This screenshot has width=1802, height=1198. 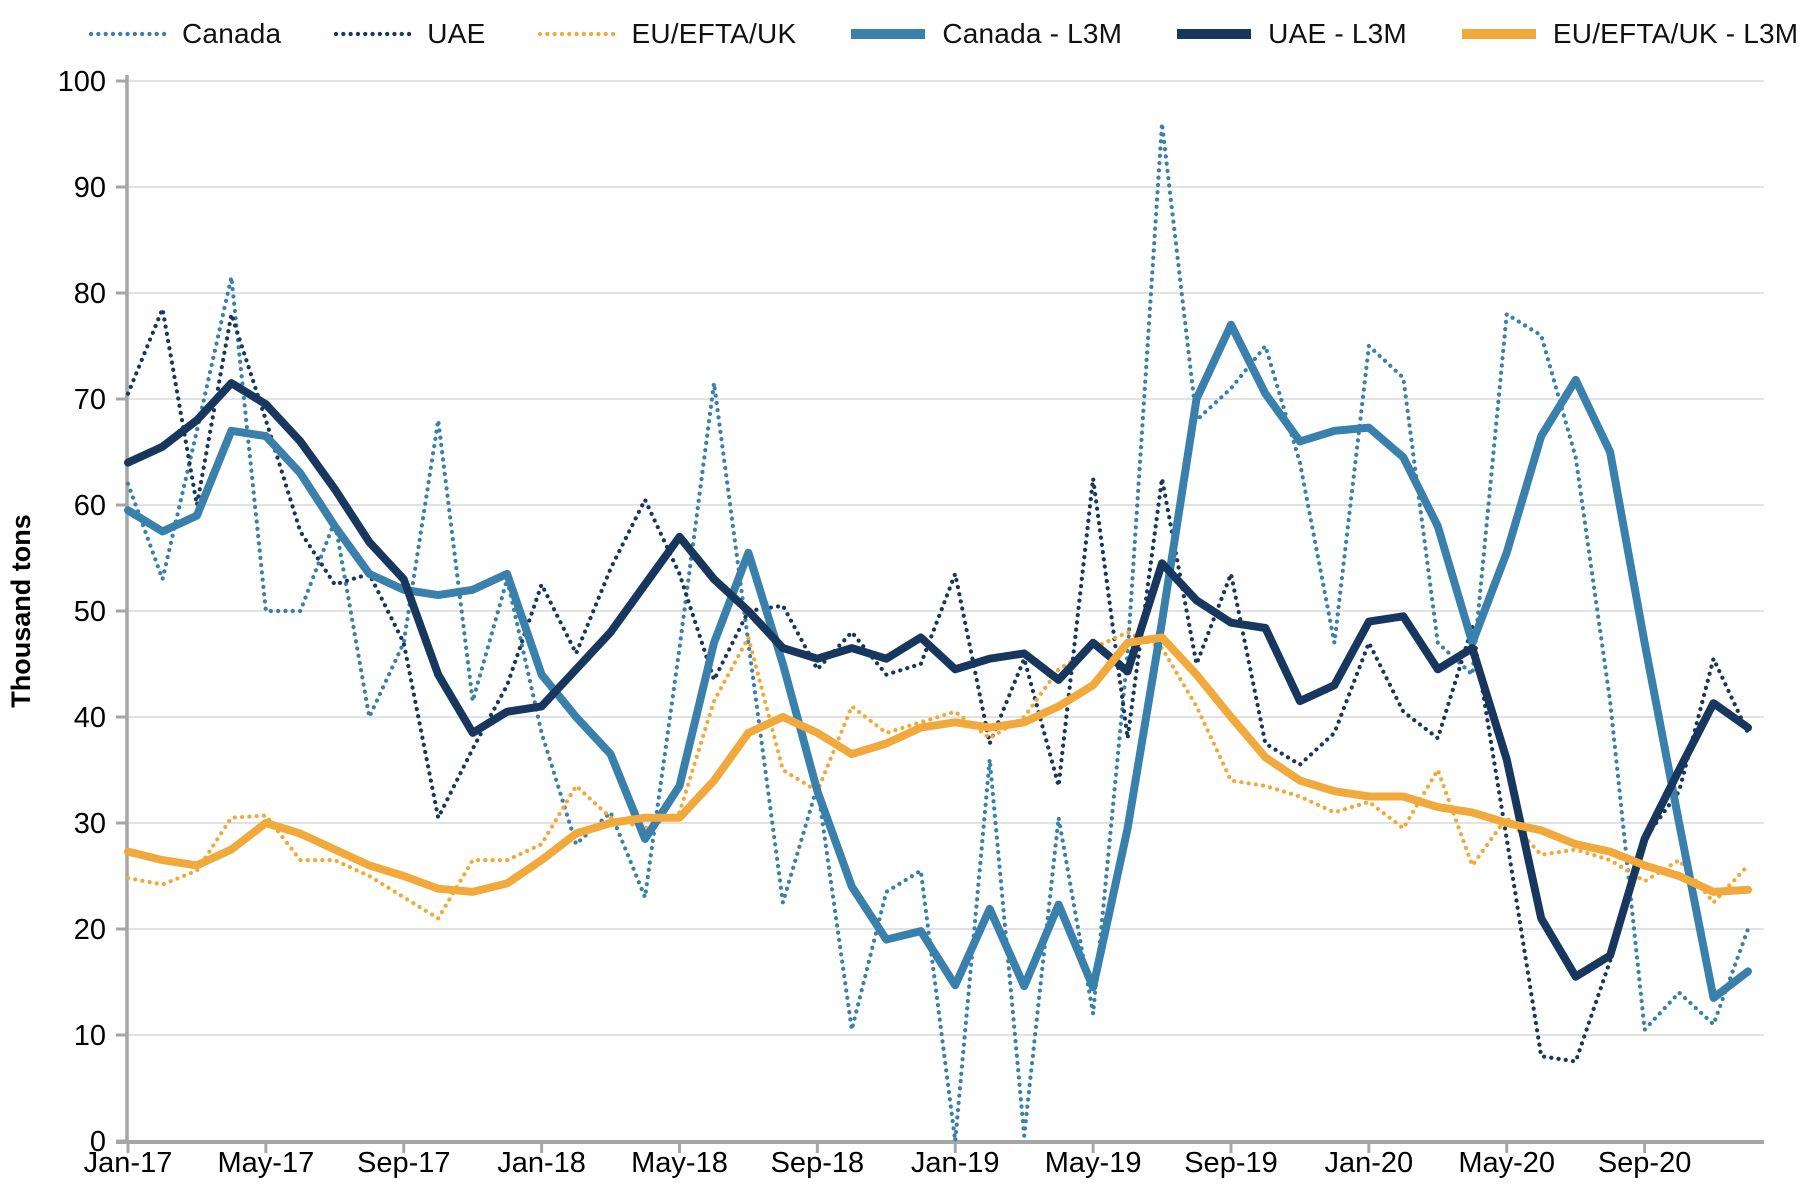 What do you see at coordinates (1645, 1163) in the screenshot?
I see `x-tick-label-Sep-20: Sep-20` at bounding box center [1645, 1163].